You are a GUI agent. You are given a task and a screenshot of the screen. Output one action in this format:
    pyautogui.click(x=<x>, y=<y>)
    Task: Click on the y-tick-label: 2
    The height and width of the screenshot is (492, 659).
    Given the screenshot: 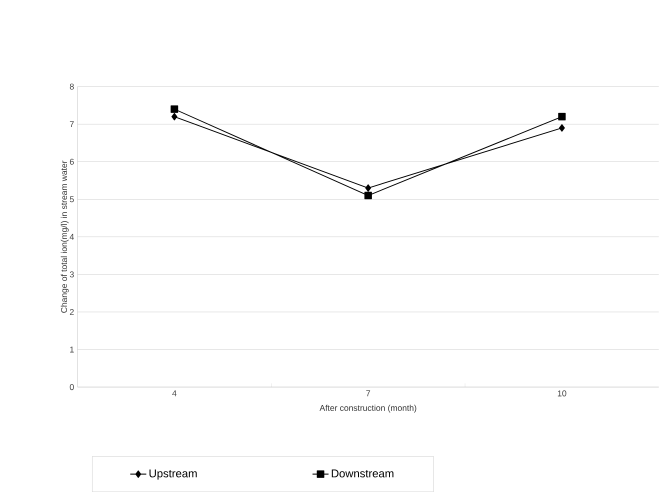 What is the action you would take?
    pyautogui.click(x=72, y=312)
    